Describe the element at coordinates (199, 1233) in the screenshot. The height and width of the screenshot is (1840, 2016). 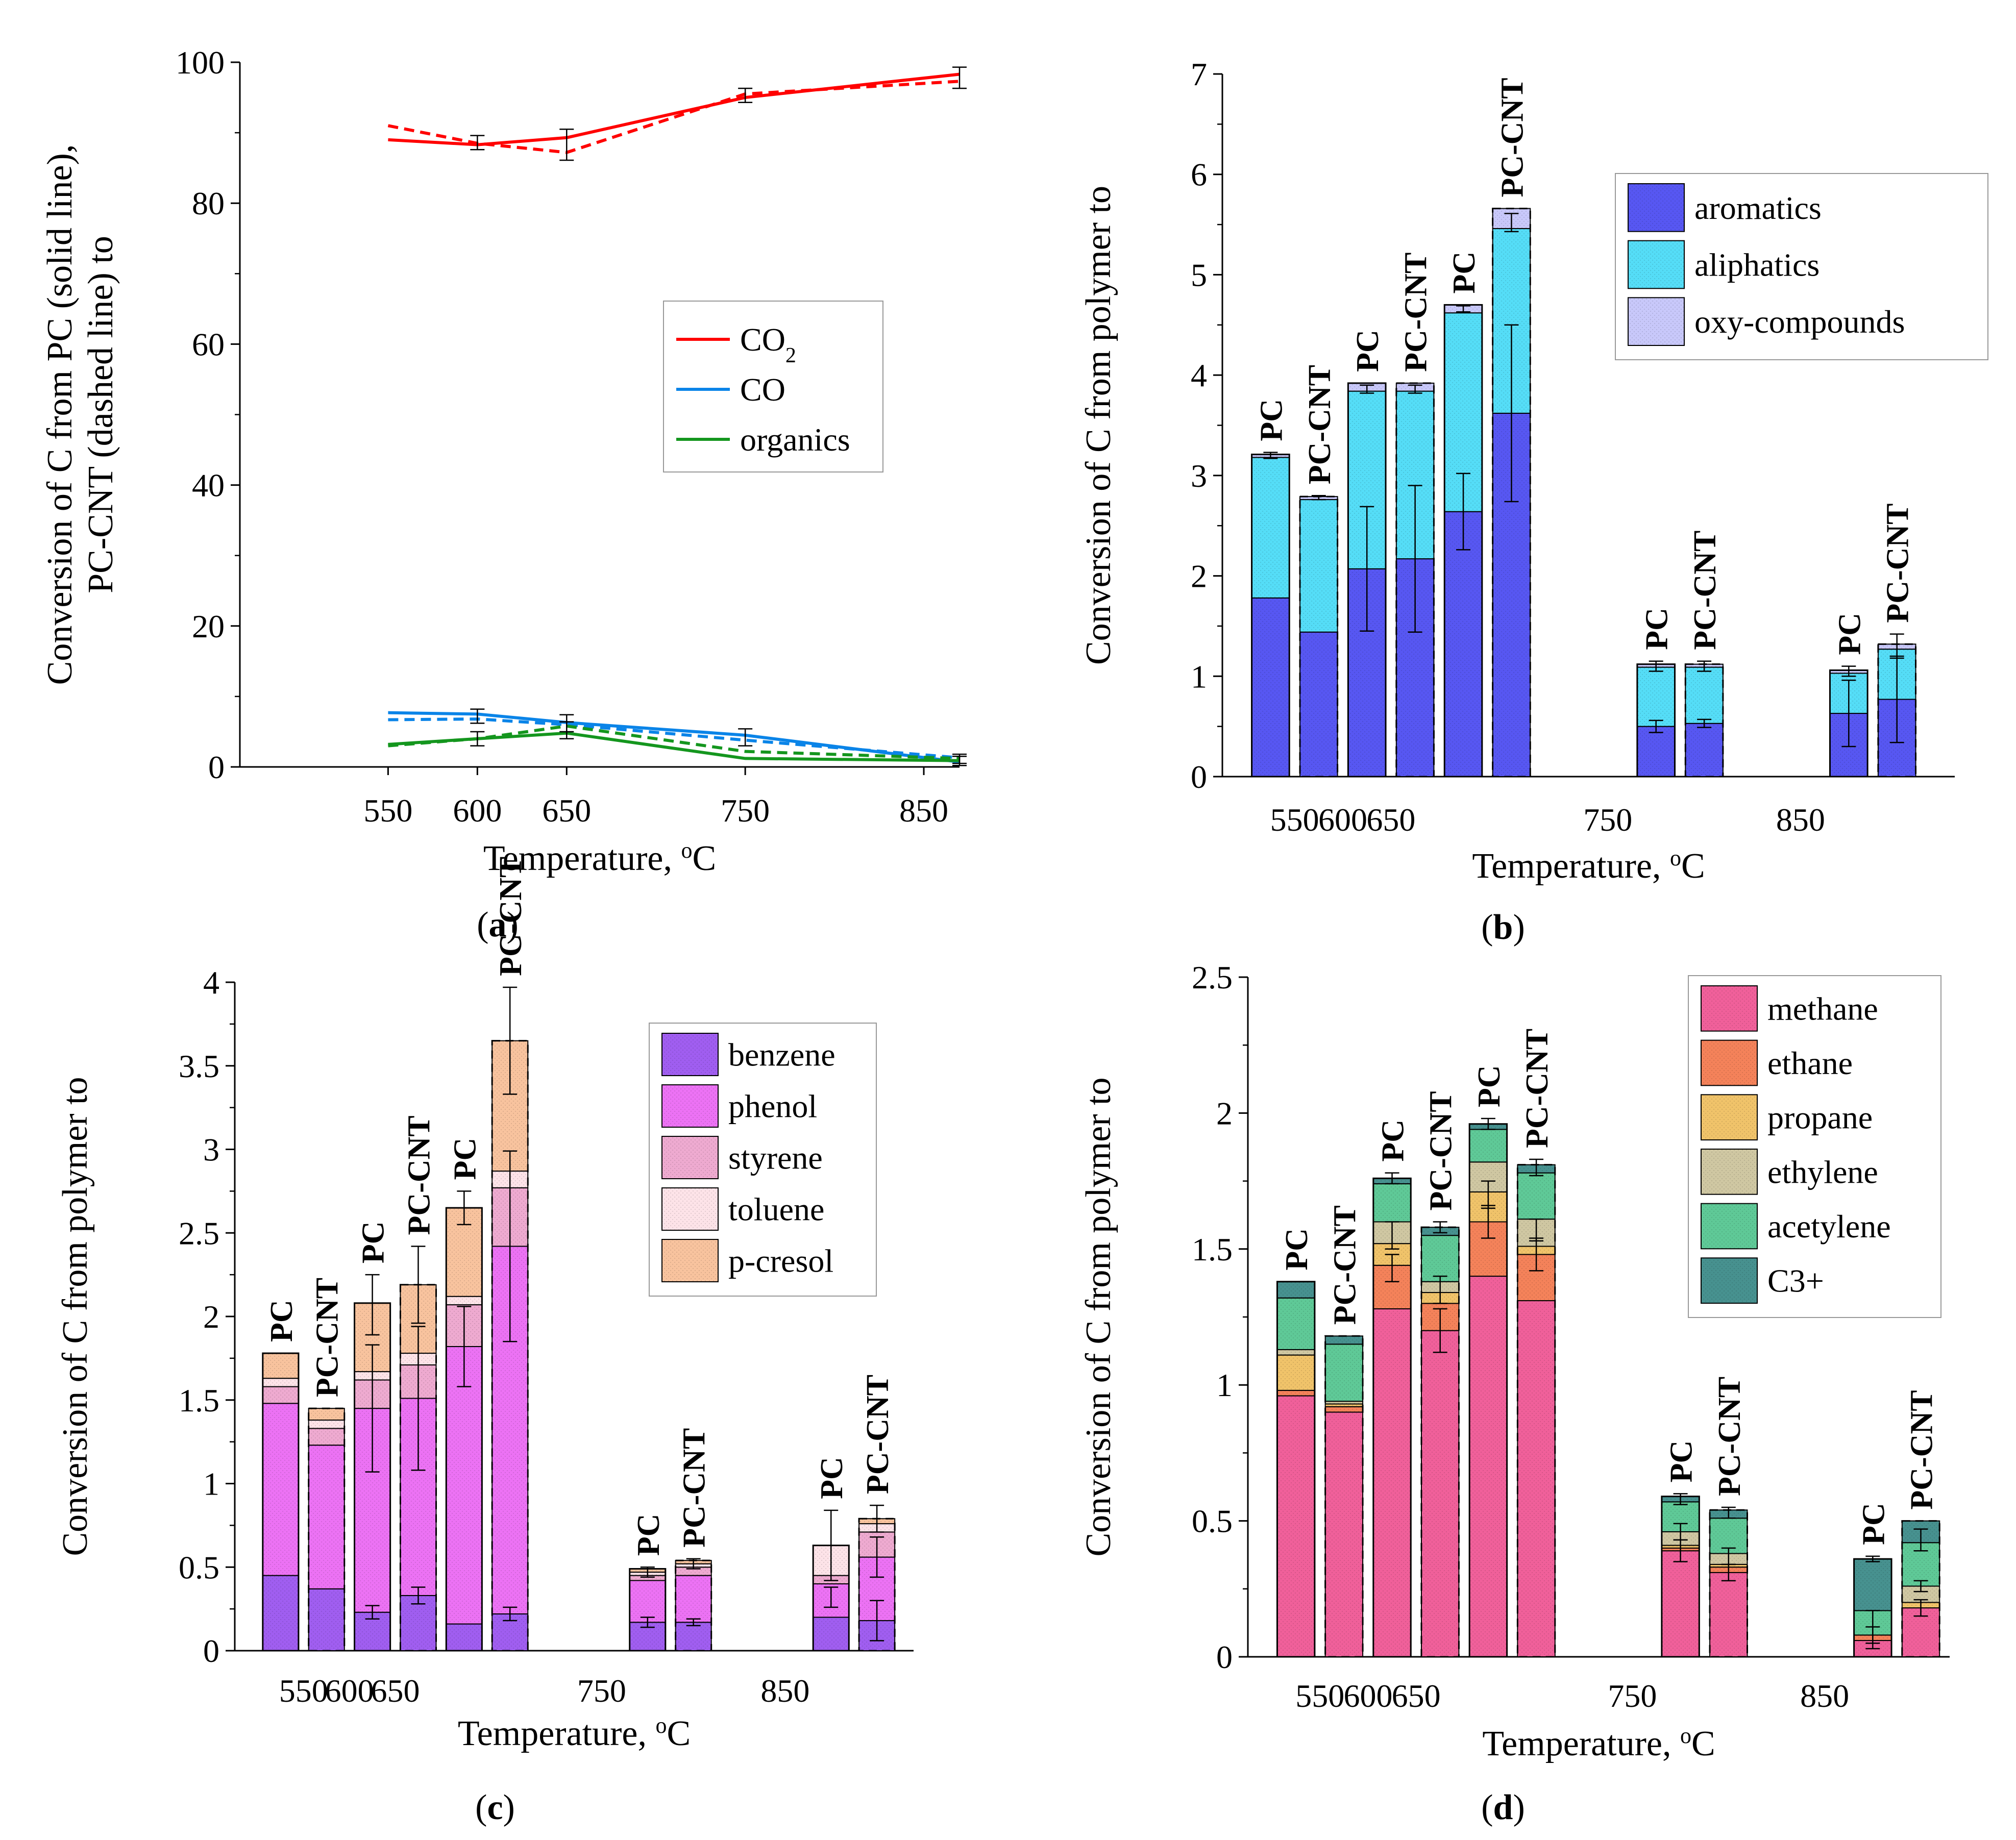
I see `c-y-tick-label: 2.5` at that location.